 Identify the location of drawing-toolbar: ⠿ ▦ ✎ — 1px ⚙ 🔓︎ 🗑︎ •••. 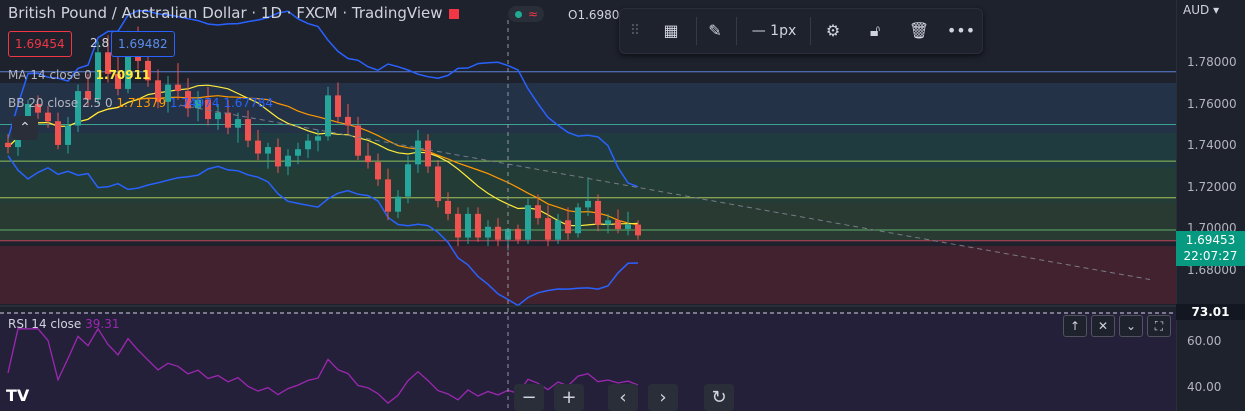
(801, 31).